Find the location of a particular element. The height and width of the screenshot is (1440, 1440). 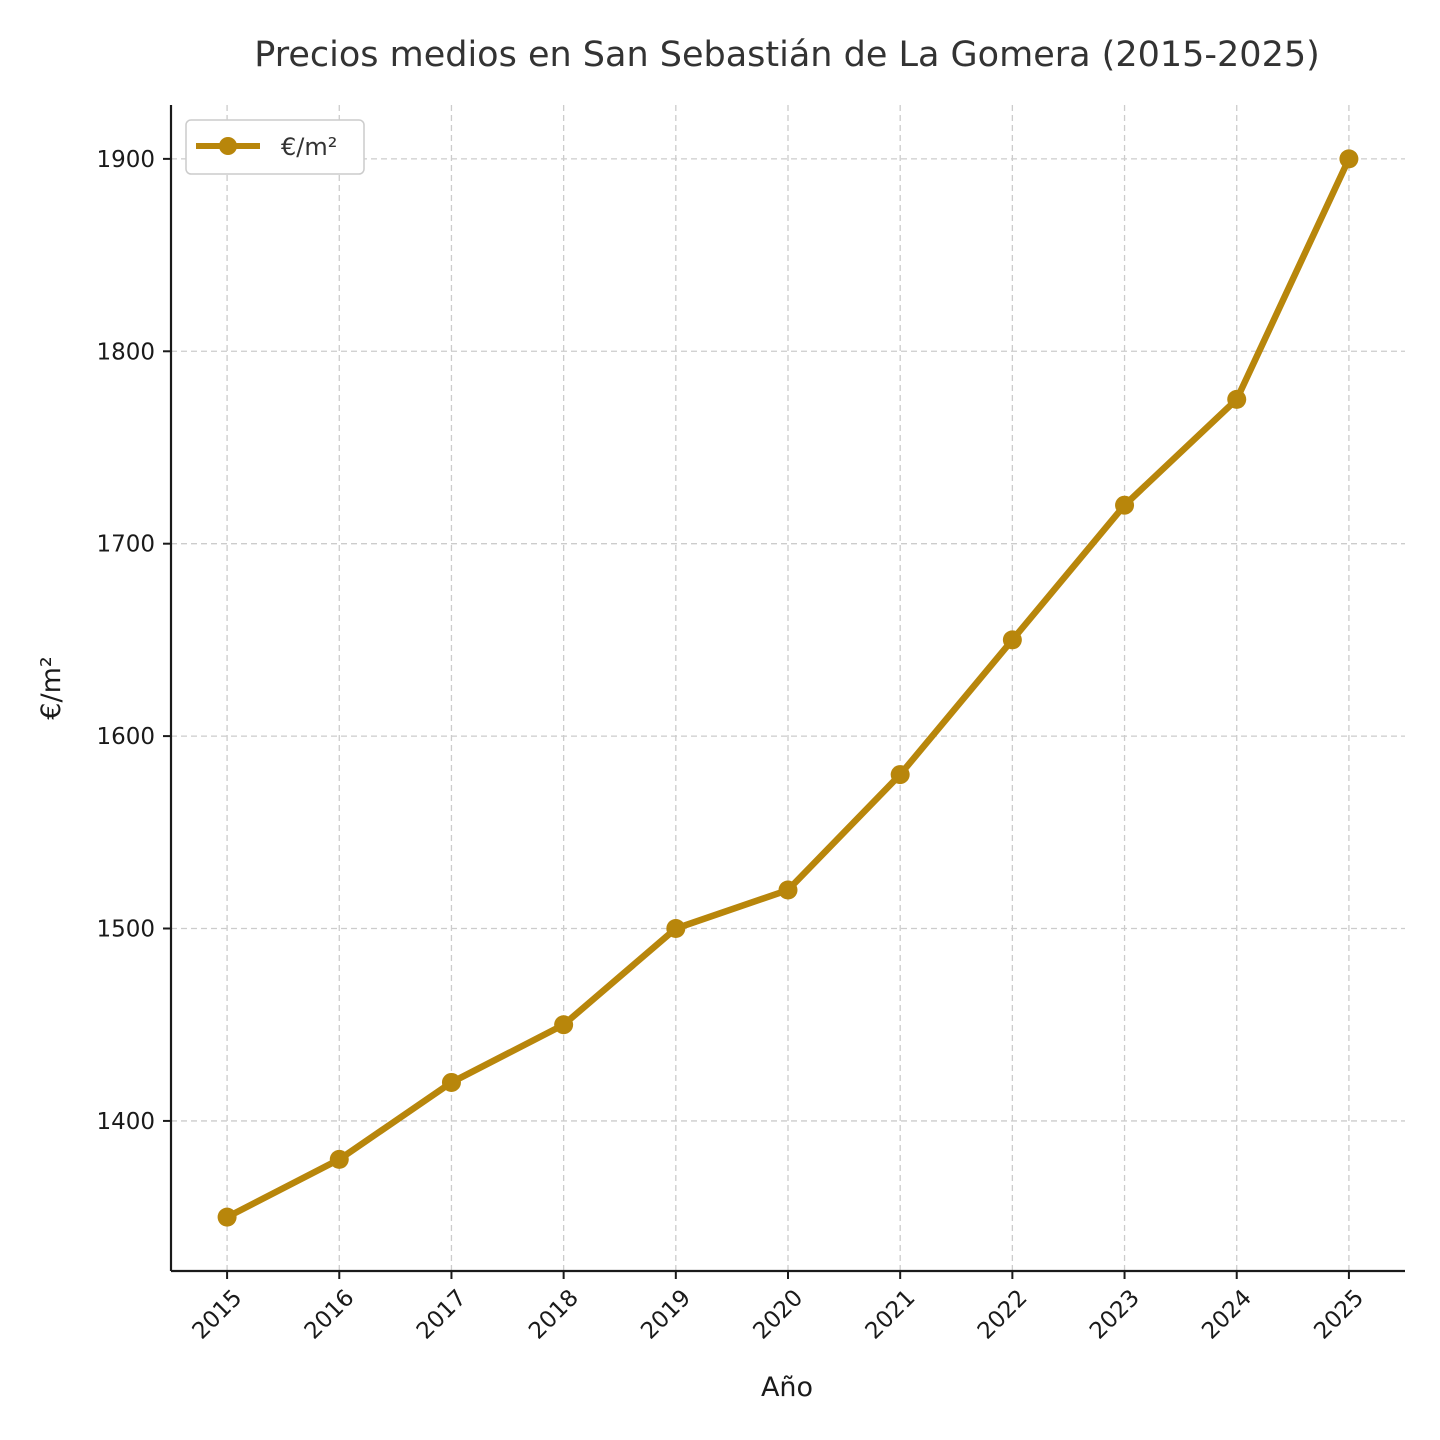

x-tick-label: 2025 is located at coordinates (1339, 1315).